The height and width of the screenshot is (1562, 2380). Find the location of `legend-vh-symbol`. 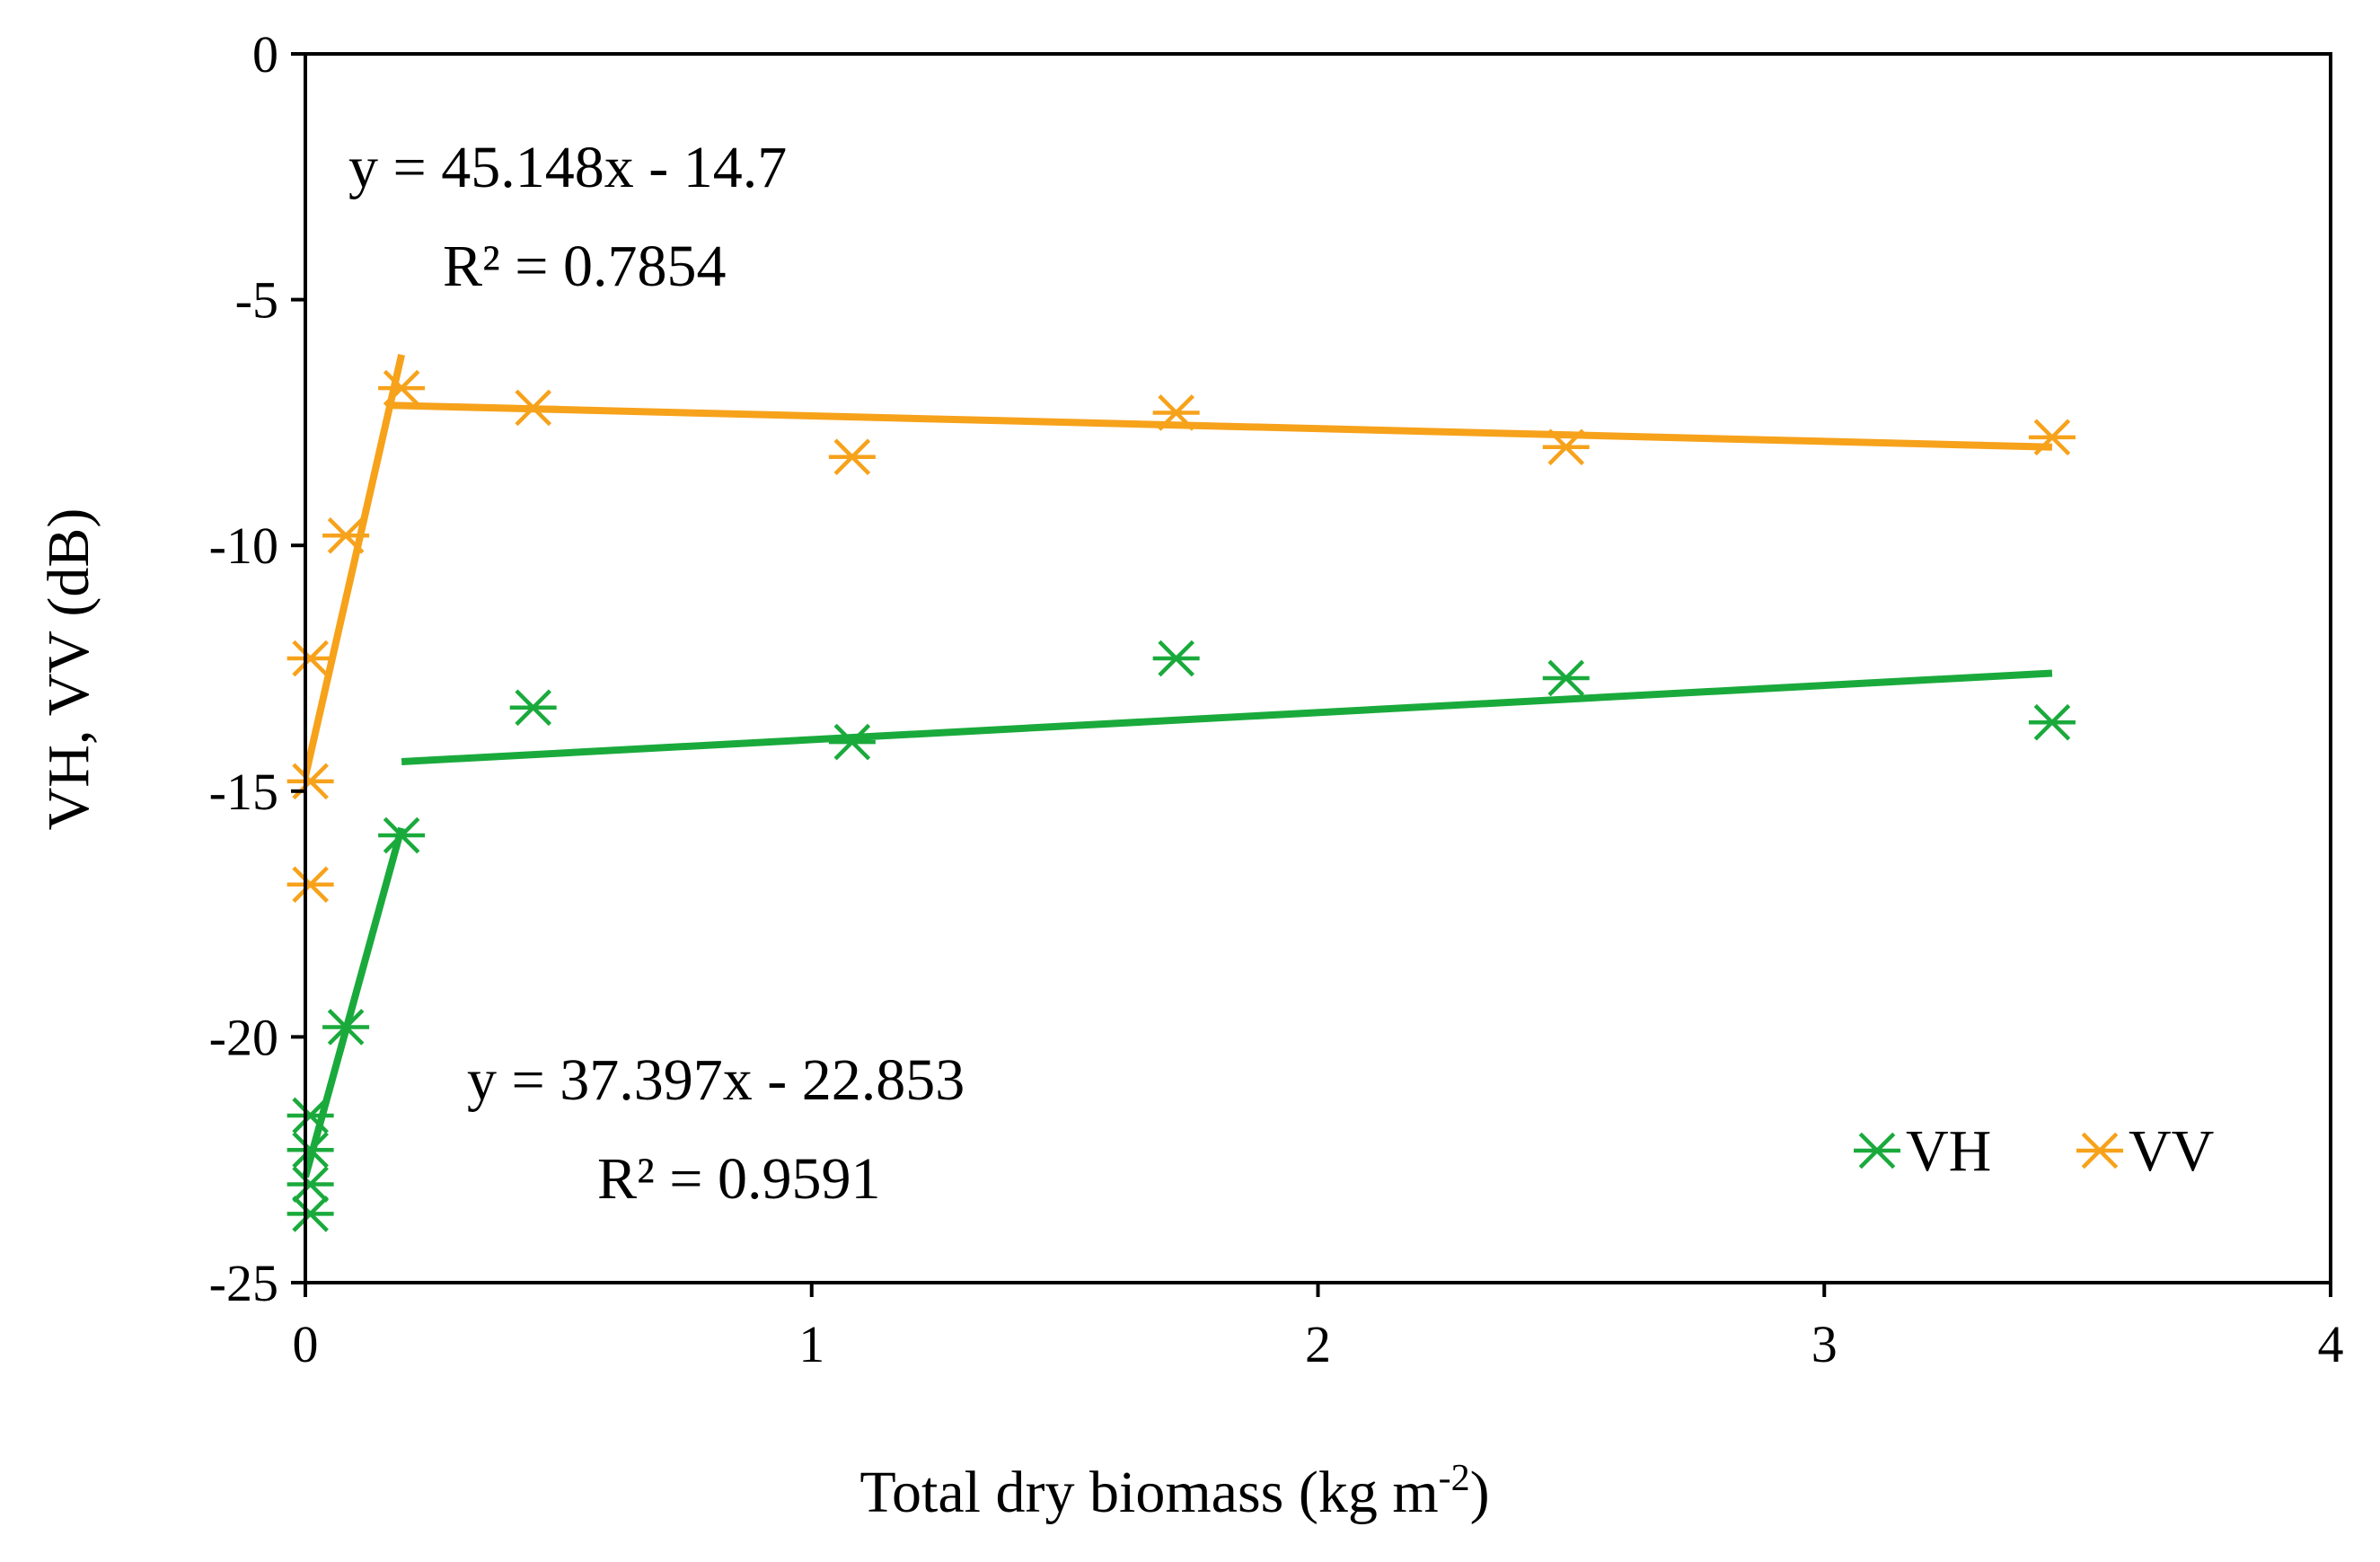

legend-vh-symbol is located at coordinates (1877, 1151).